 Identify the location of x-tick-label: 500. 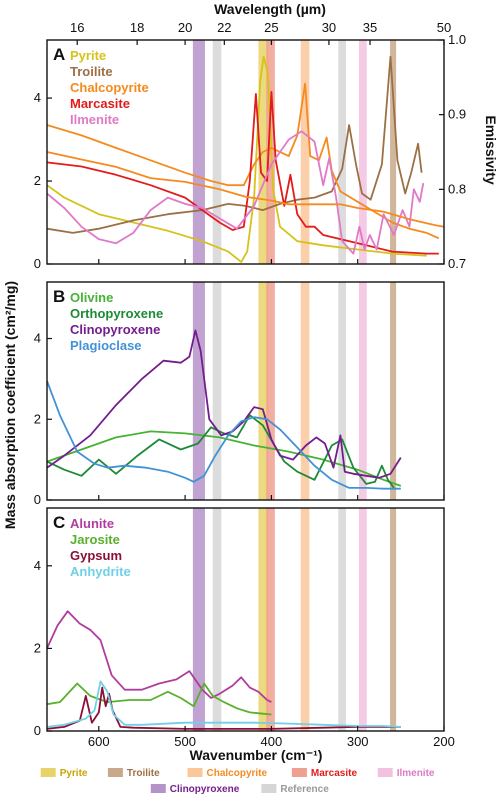
(185, 741).